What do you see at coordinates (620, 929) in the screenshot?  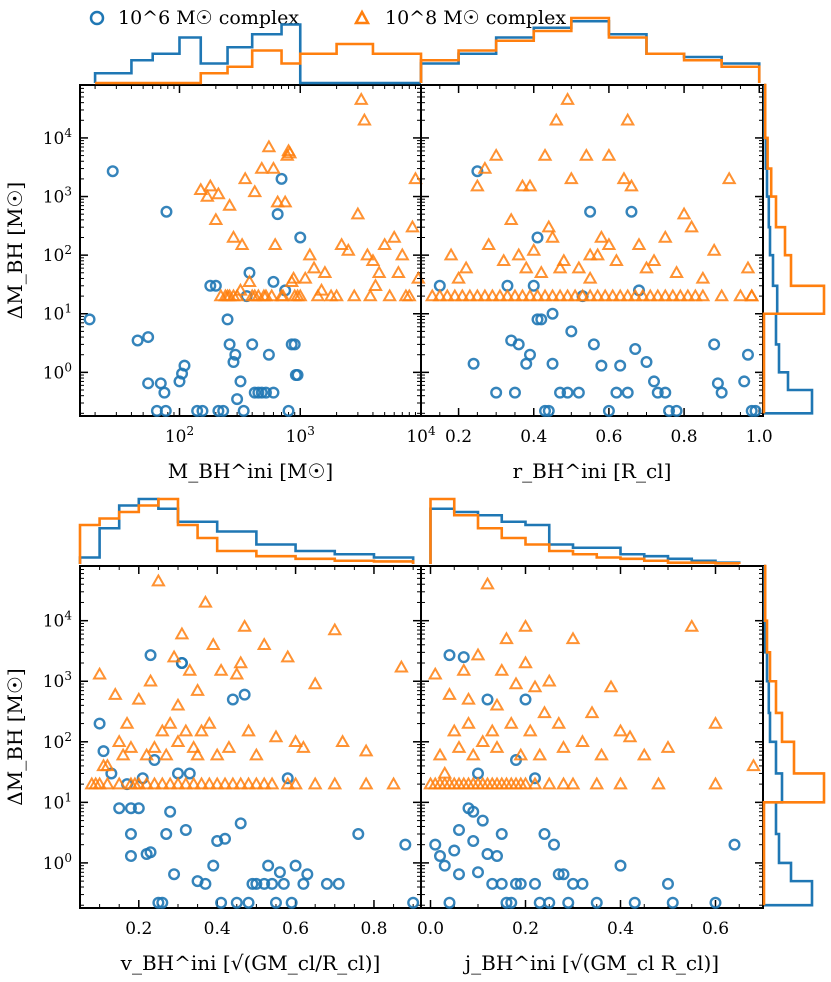 I see `tick-label: 0.4` at bounding box center [620, 929].